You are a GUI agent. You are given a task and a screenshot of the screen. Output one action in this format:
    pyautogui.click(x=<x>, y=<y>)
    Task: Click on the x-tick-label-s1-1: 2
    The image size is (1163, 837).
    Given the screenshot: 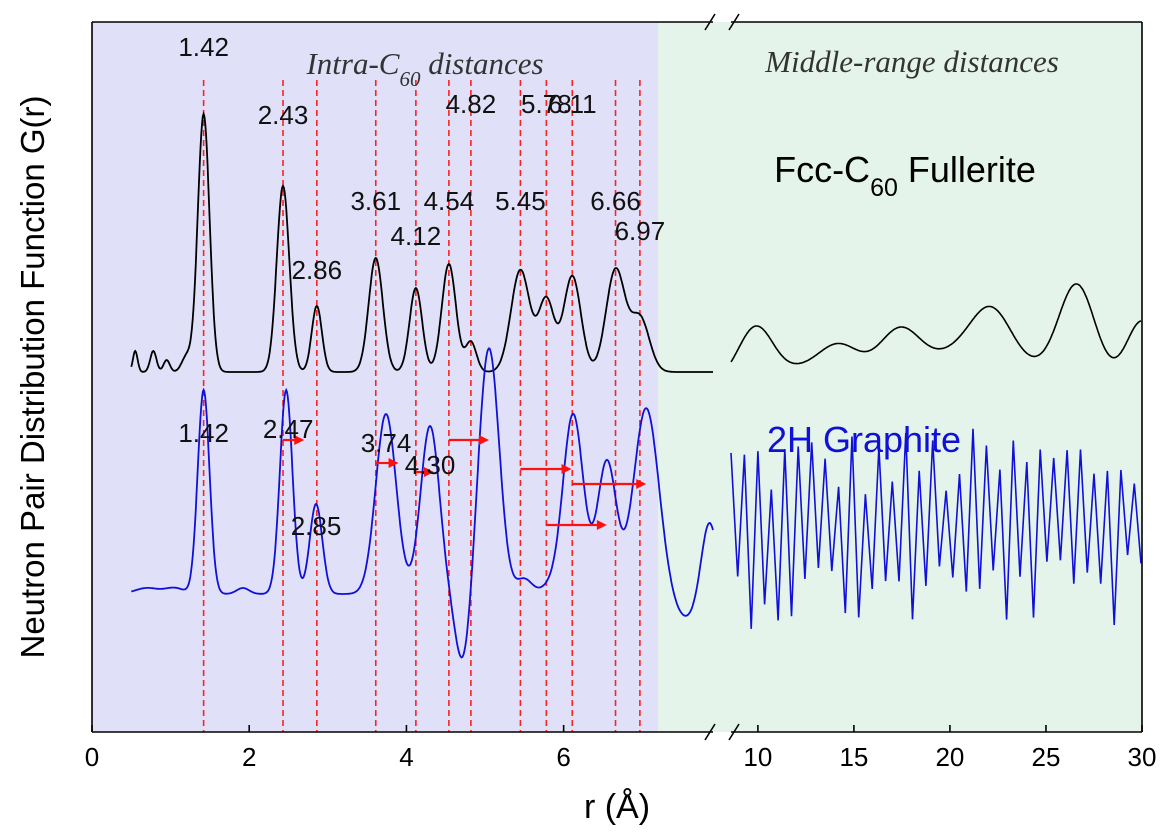 What is the action you would take?
    pyautogui.click(x=249, y=757)
    